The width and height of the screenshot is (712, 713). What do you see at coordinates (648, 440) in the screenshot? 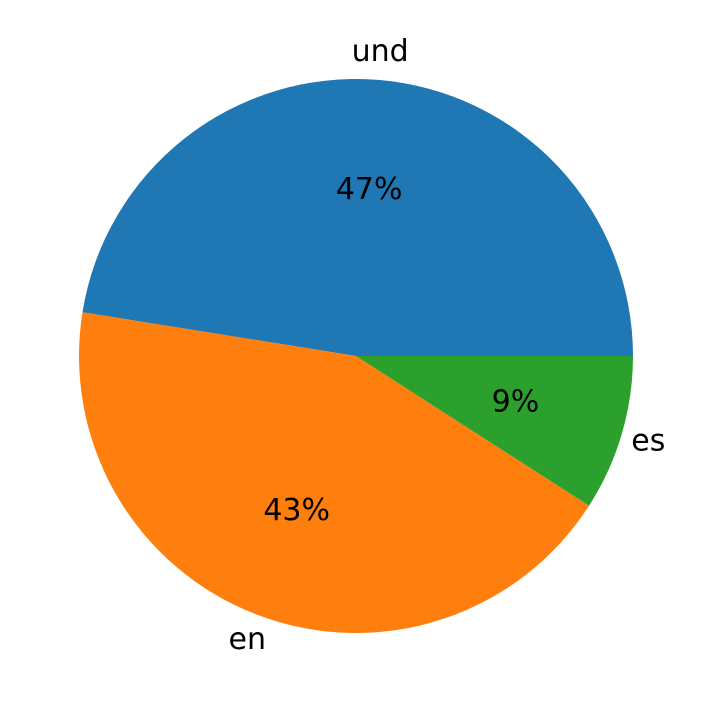
I see `slice-label: es` at bounding box center [648, 440].